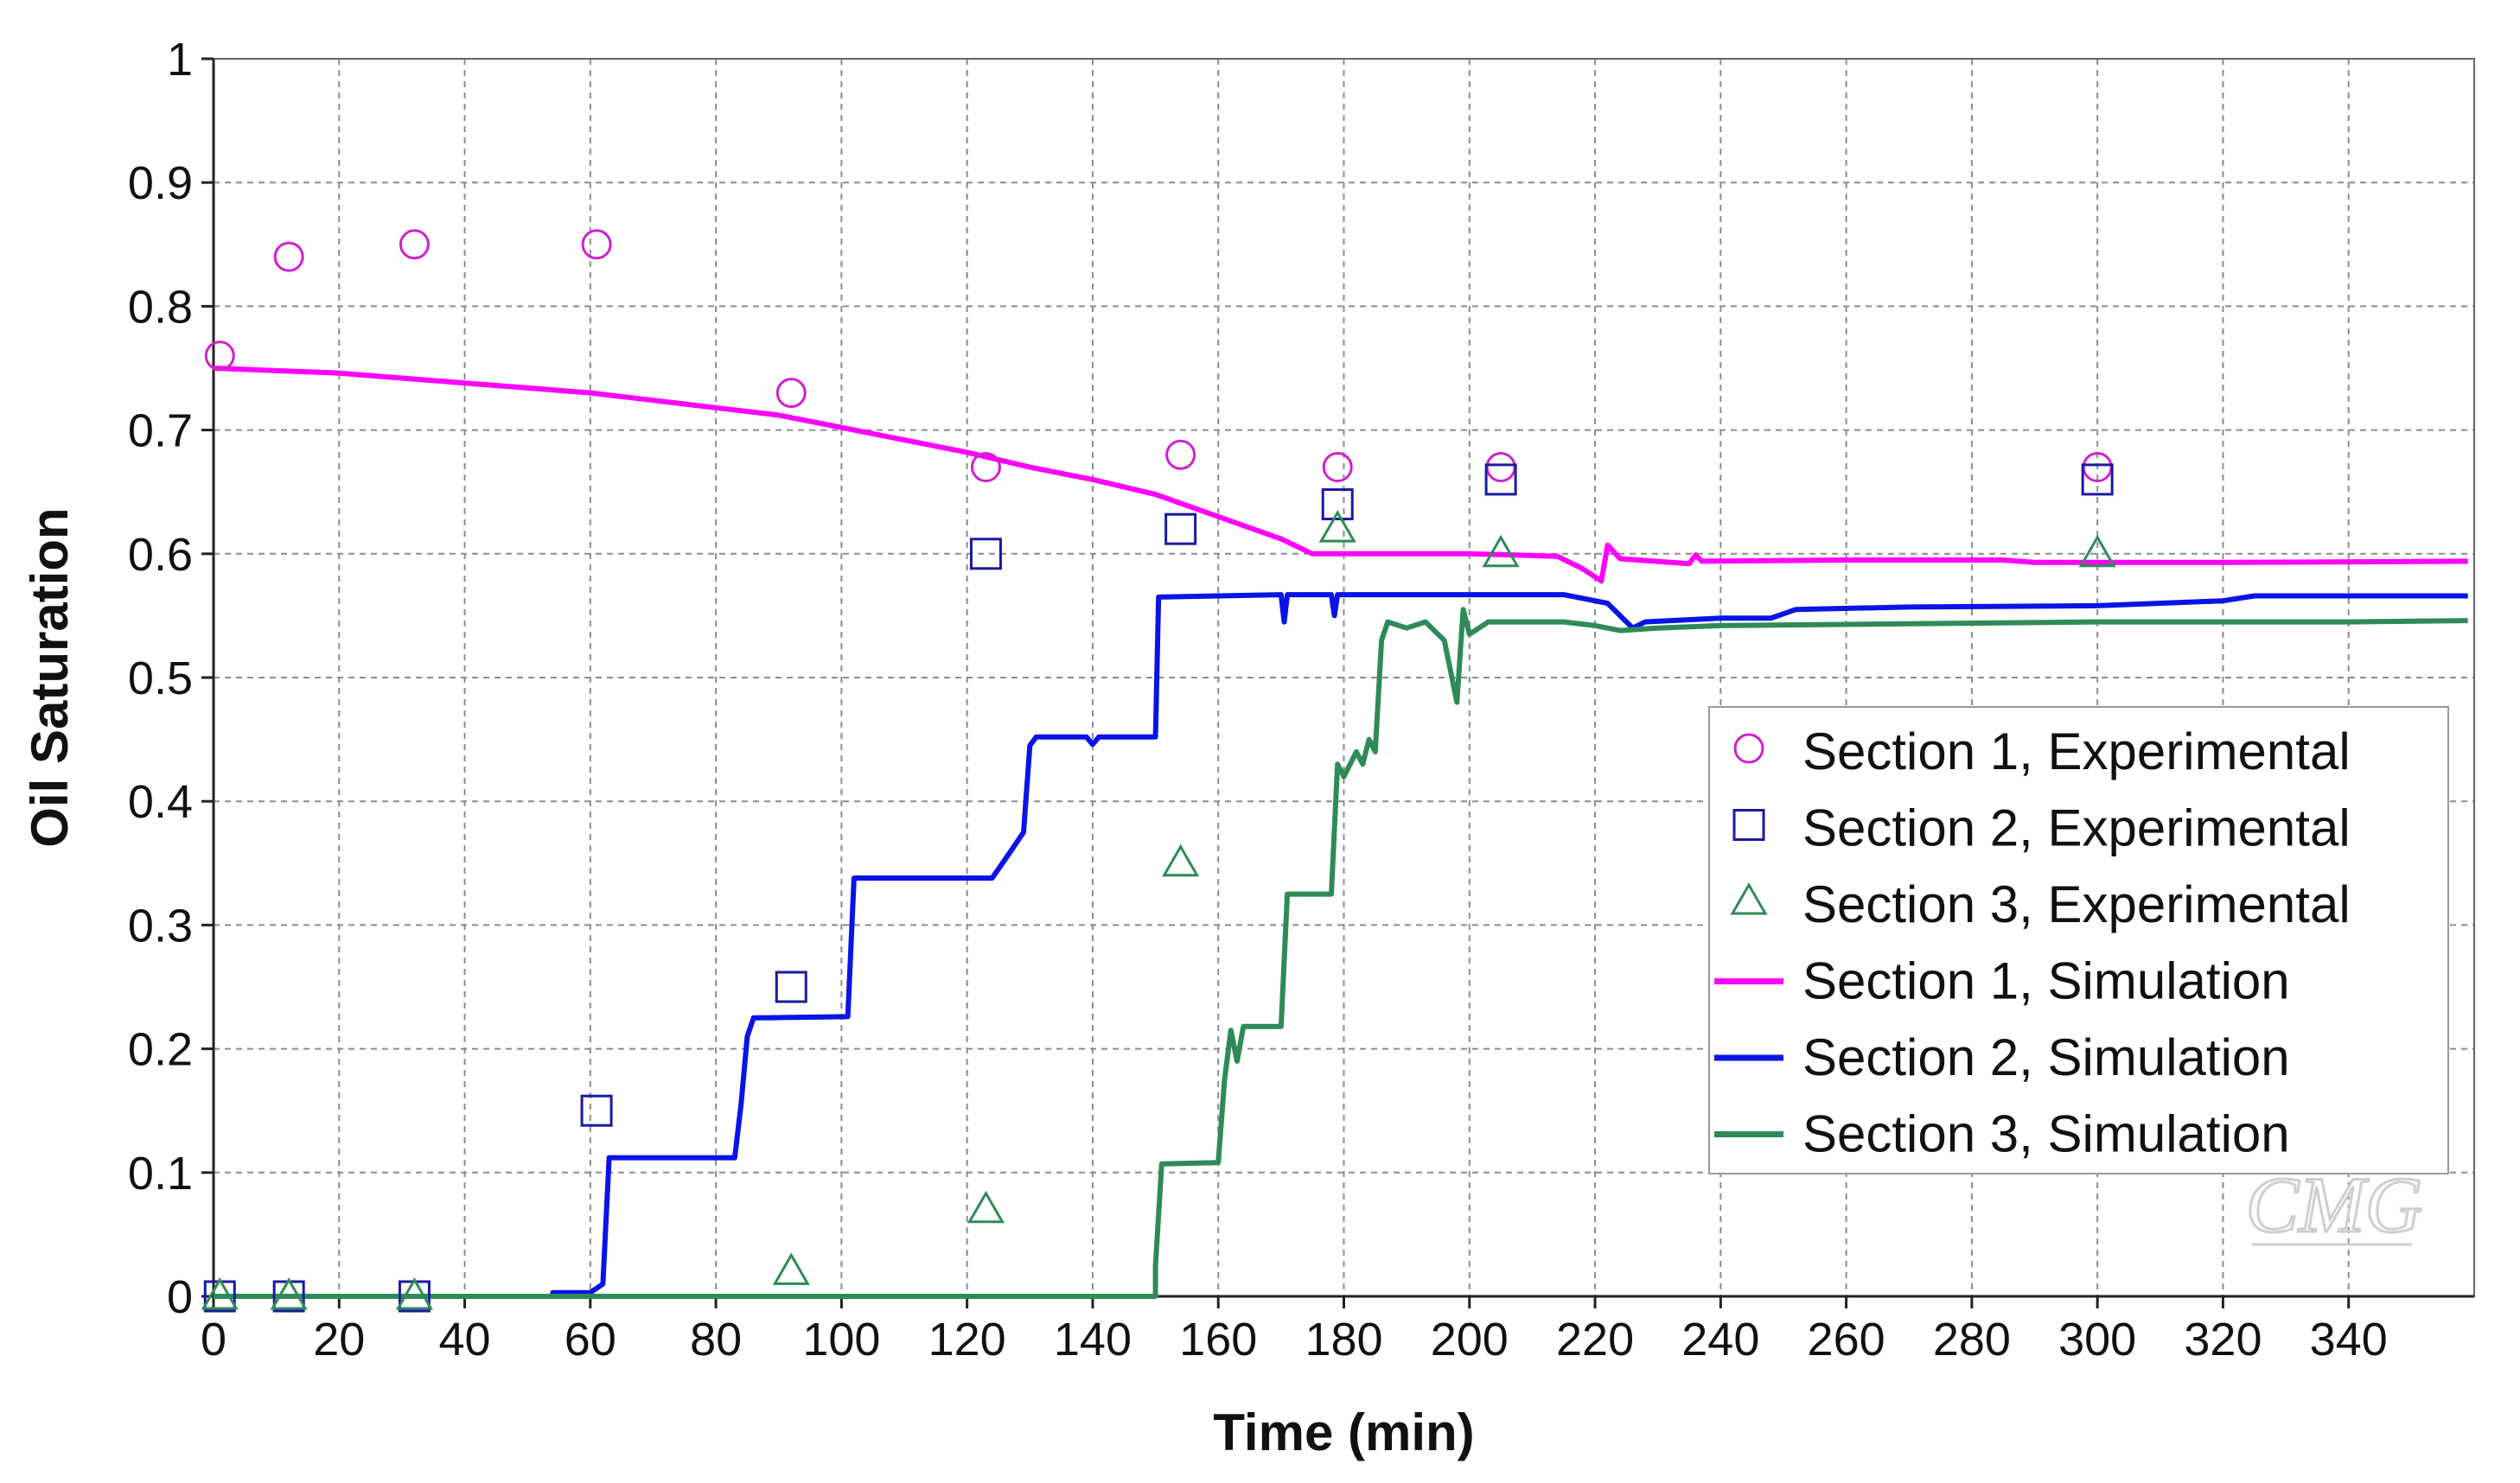  I want to click on legend-label-section-1-simulation: Section 1, Simulation, so click(2046, 981).